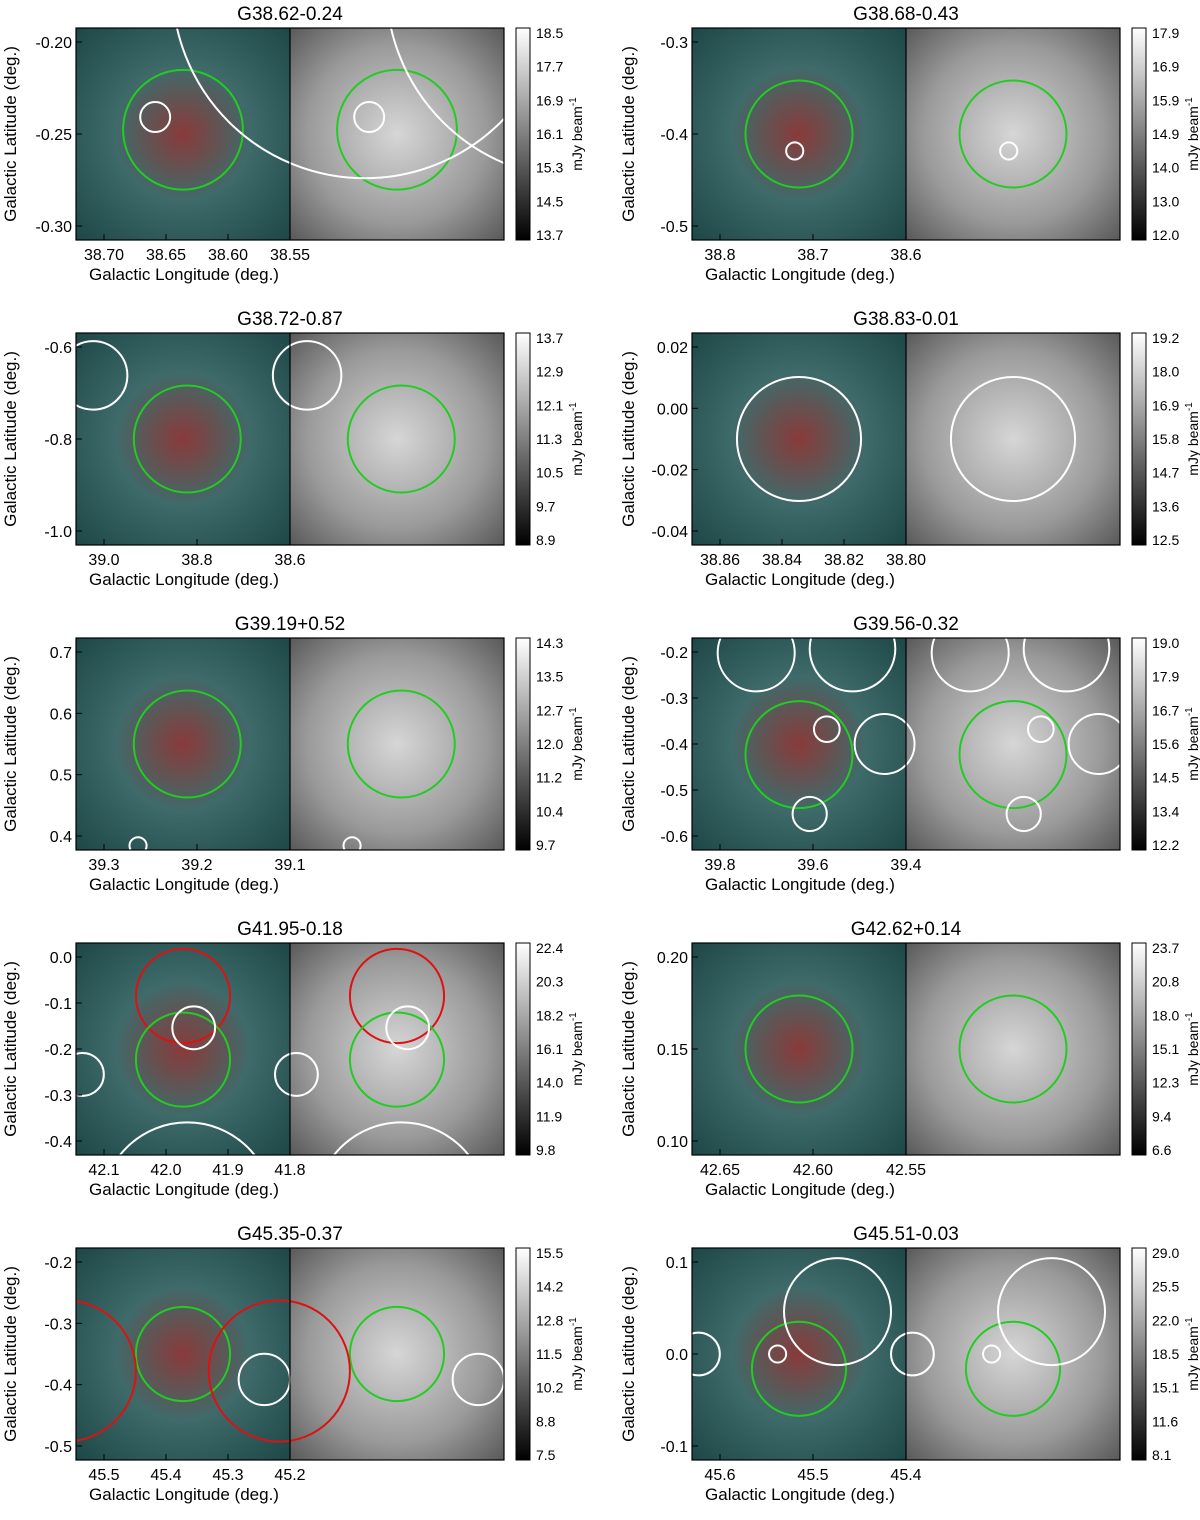 The image size is (1200, 1520). What do you see at coordinates (549, 744) in the screenshot?
I see `colorbar-tick-label: 12.0` at bounding box center [549, 744].